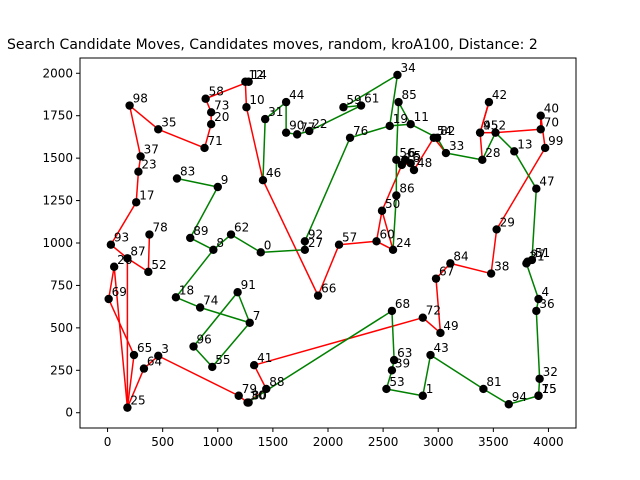 Image resolution: width=640 pixels, height=480 pixels. I want to click on node-label: 51, so click(542, 253).